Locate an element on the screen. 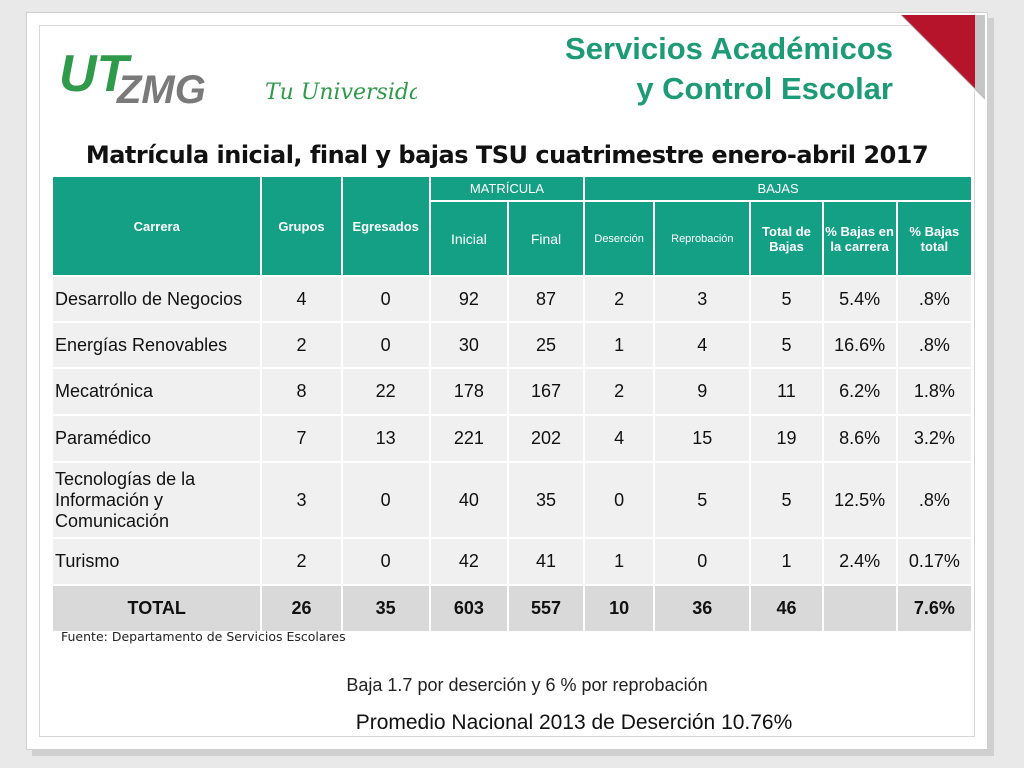 Image resolution: width=1024 pixels, height=768 pixels. cell-reprobacion: 4 is located at coordinates (702, 345).